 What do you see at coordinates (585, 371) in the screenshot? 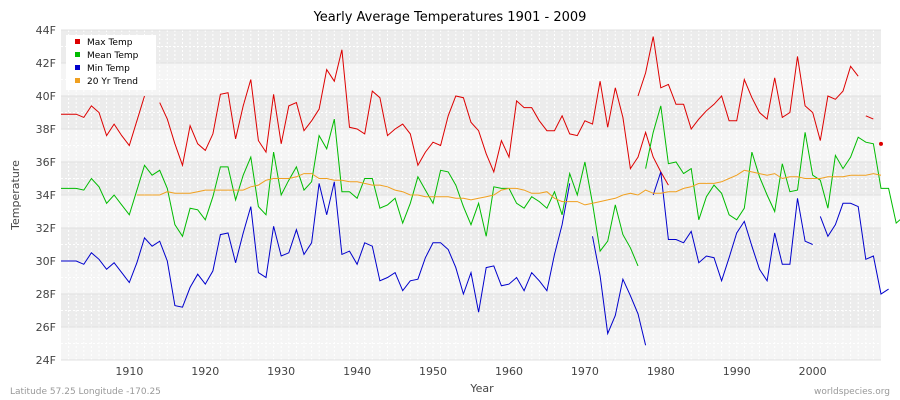
I see `x-tick-label: 1970` at bounding box center [585, 371].